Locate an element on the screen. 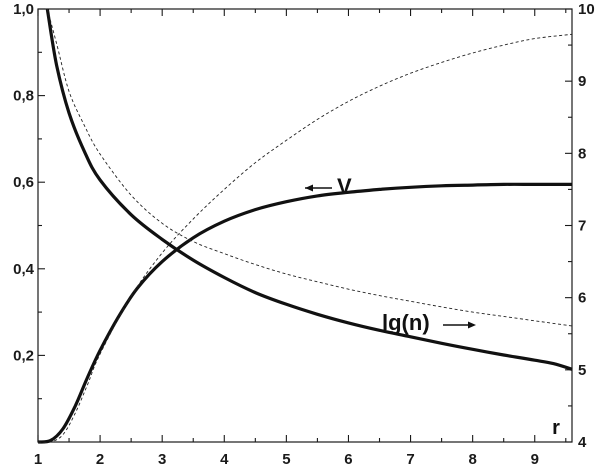 The image size is (600, 471). y-right-tick-label: 4 is located at coordinates (582, 442).